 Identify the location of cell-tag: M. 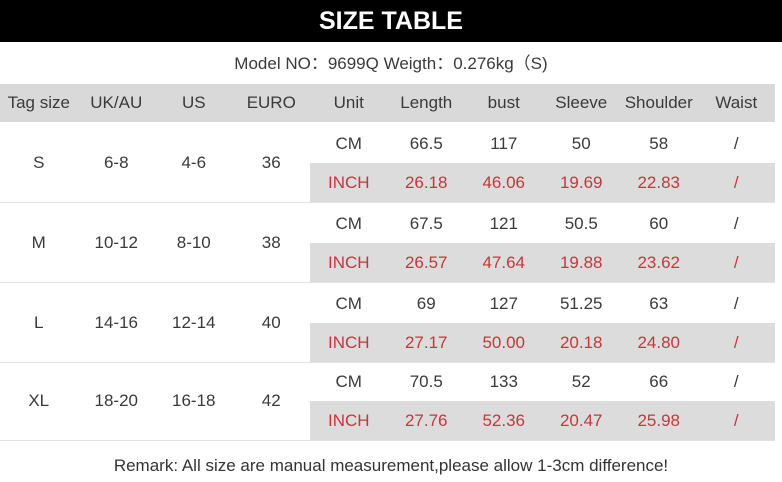
(38, 242).